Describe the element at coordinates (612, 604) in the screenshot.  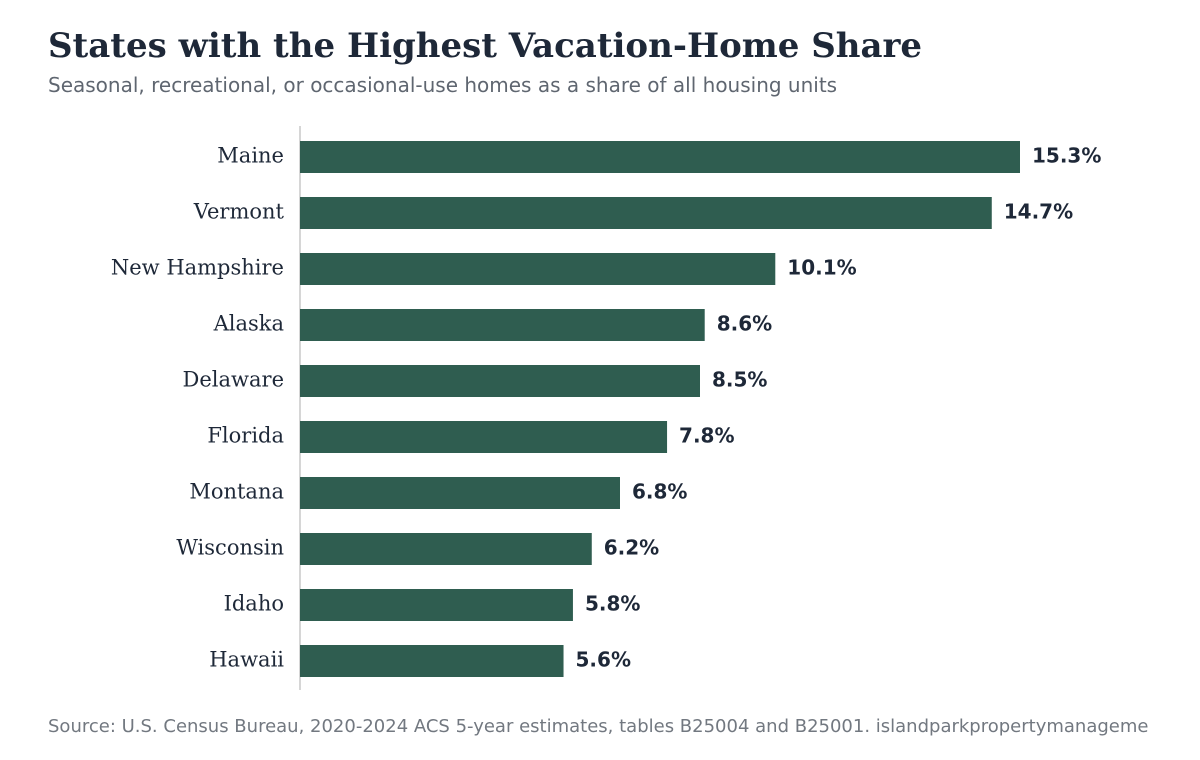
I see `value-label: 5.8%` at that location.